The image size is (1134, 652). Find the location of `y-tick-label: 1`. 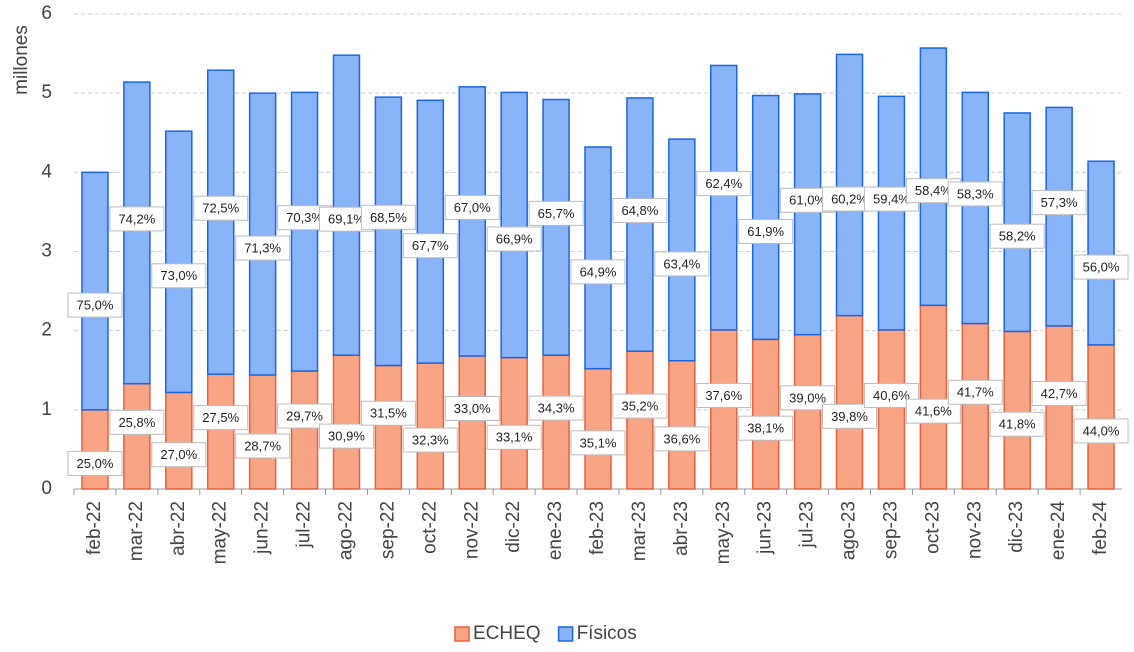

y-tick-label: 1 is located at coordinates (46, 409).